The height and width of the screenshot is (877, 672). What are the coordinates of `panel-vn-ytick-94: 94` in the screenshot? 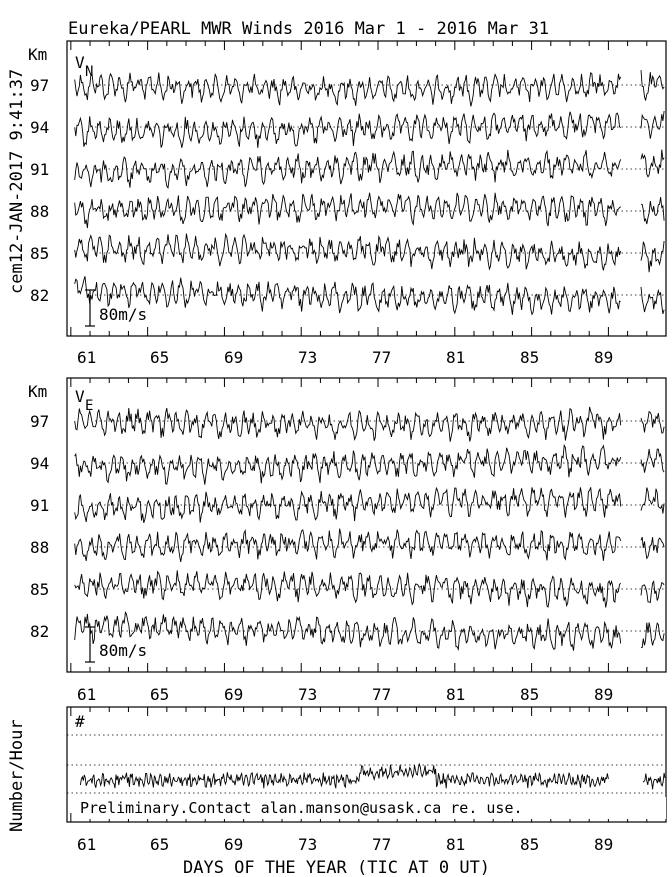 It's located at (39, 127).